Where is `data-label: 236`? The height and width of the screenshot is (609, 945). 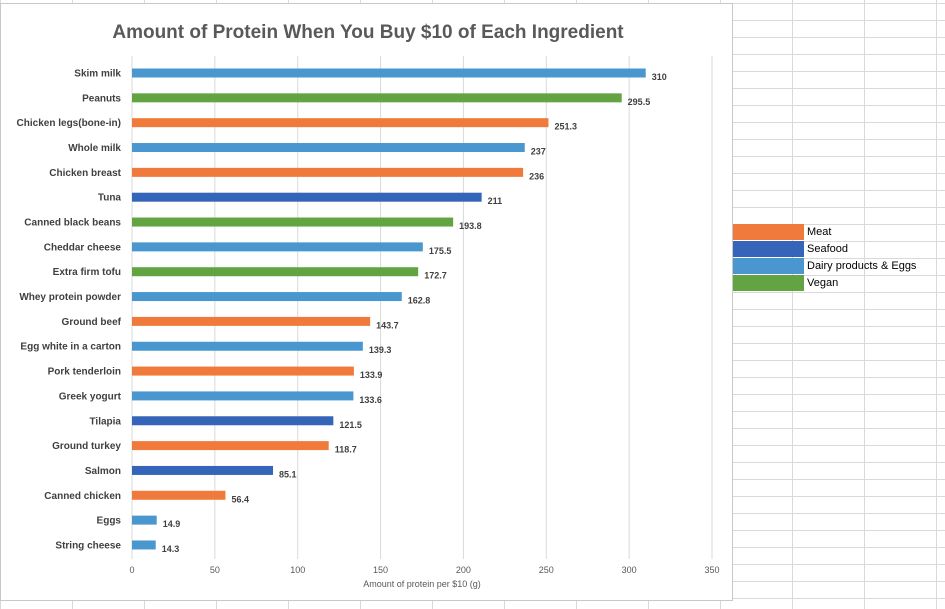 data-label: 236 is located at coordinates (536, 176).